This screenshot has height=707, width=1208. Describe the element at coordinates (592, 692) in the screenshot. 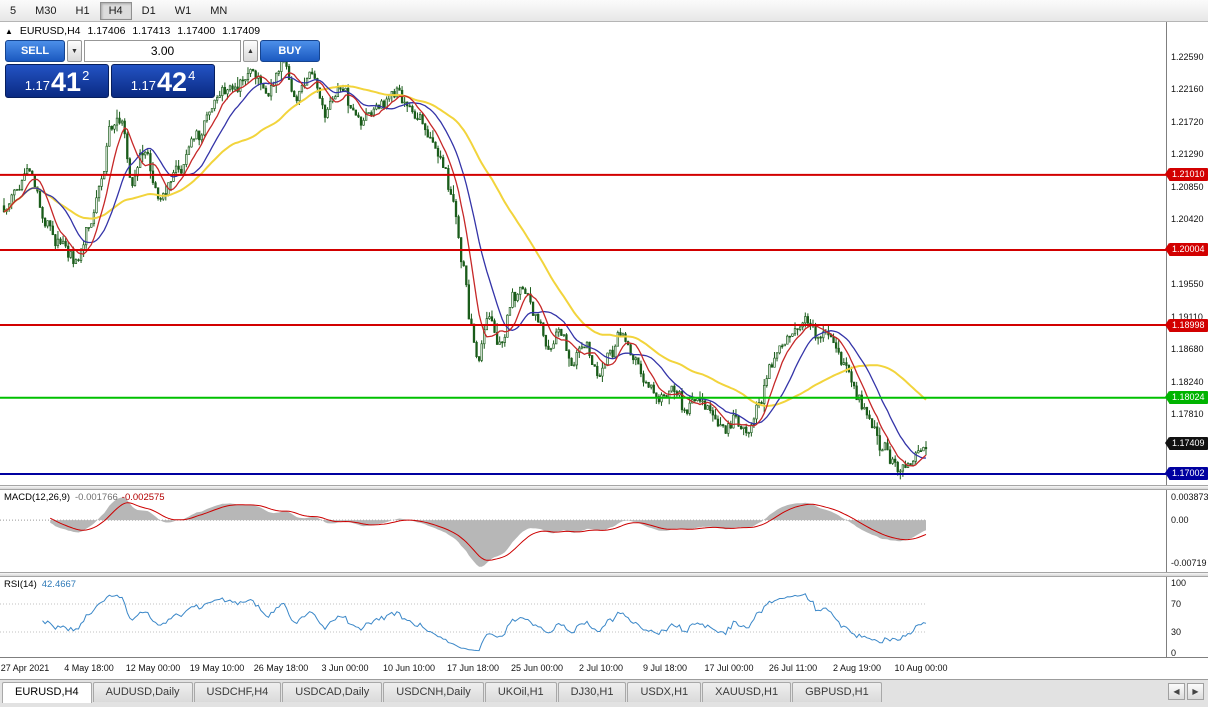

I see `chart-tab-dj30-h1: DJ30,H1` at that location.